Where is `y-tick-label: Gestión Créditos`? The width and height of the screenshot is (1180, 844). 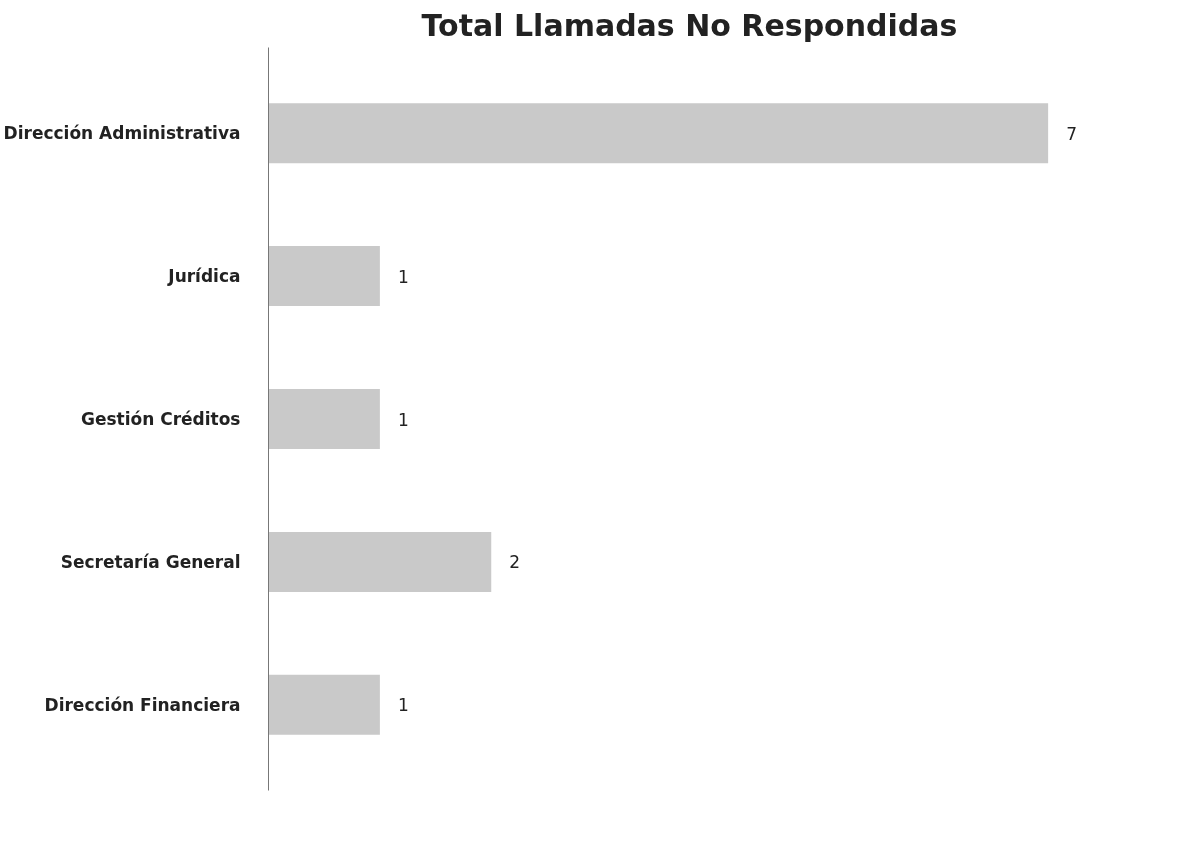
y-tick-label: Gestión Créditos is located at coordinates (160, 419).